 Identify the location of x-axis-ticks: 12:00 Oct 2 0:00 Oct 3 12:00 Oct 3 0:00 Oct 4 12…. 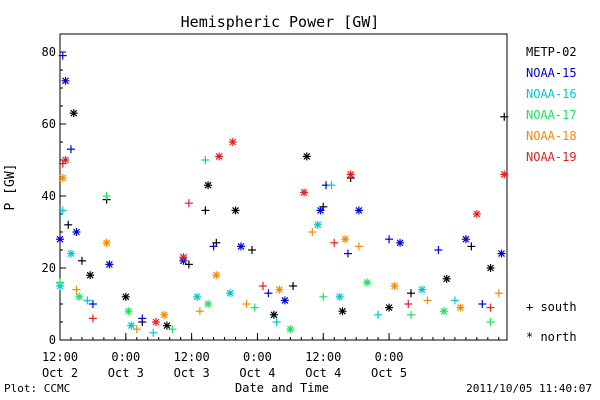
(271, 356).